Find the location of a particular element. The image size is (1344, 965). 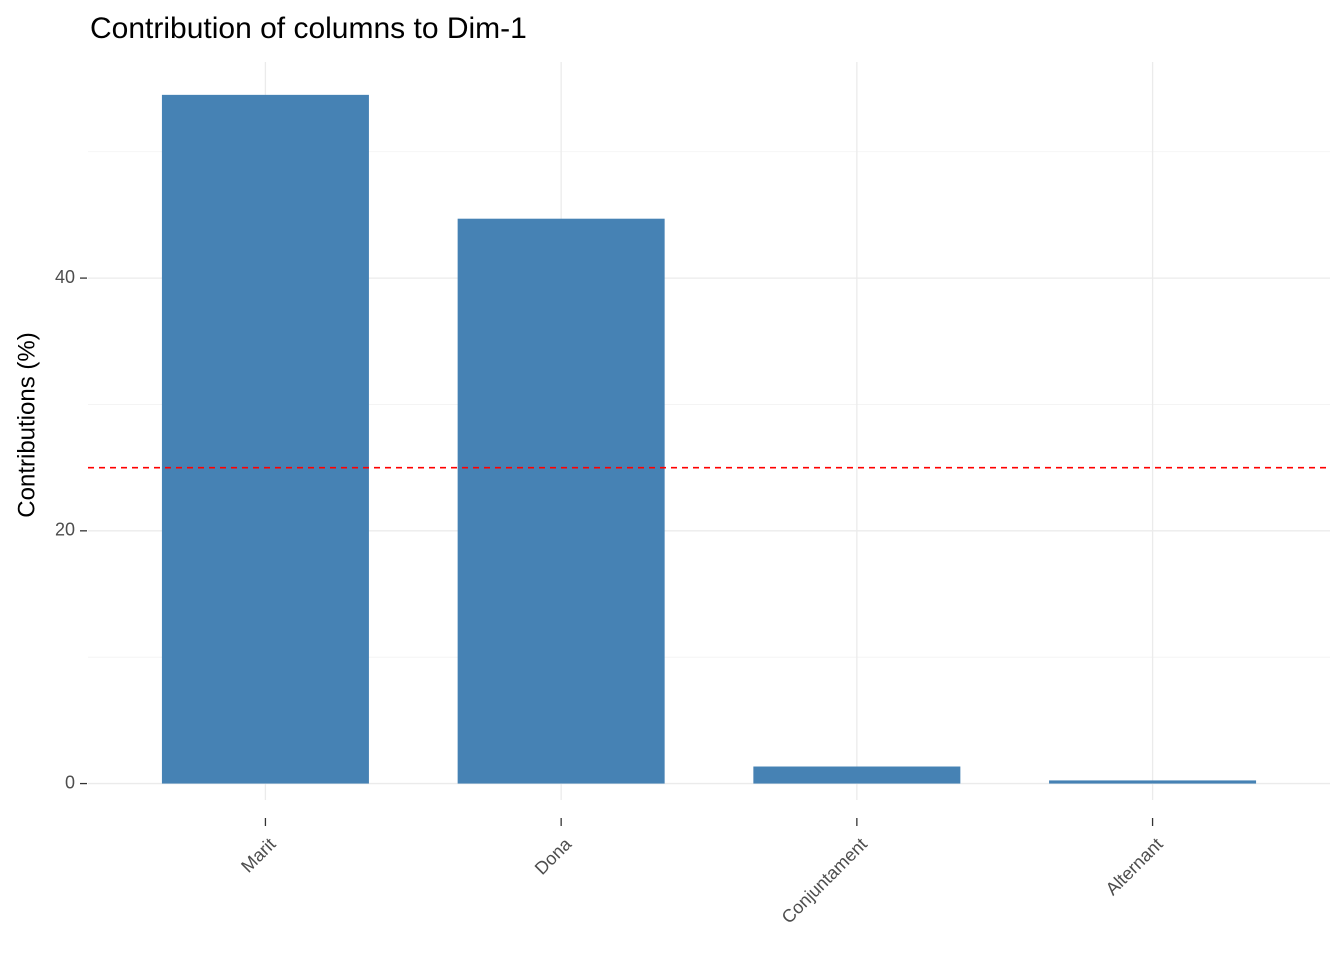

y-tick-label: 40 is located at coordinates (65, 277).